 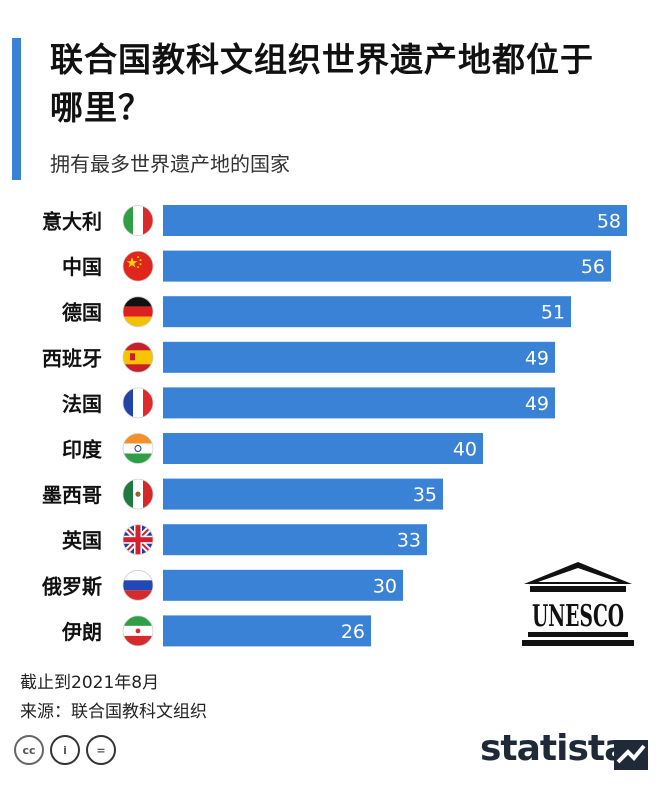 What do you see at coordinates (578, 616) in the screenshot?
I see `svg-text: UNESCO` at bounding box center [578, 616].